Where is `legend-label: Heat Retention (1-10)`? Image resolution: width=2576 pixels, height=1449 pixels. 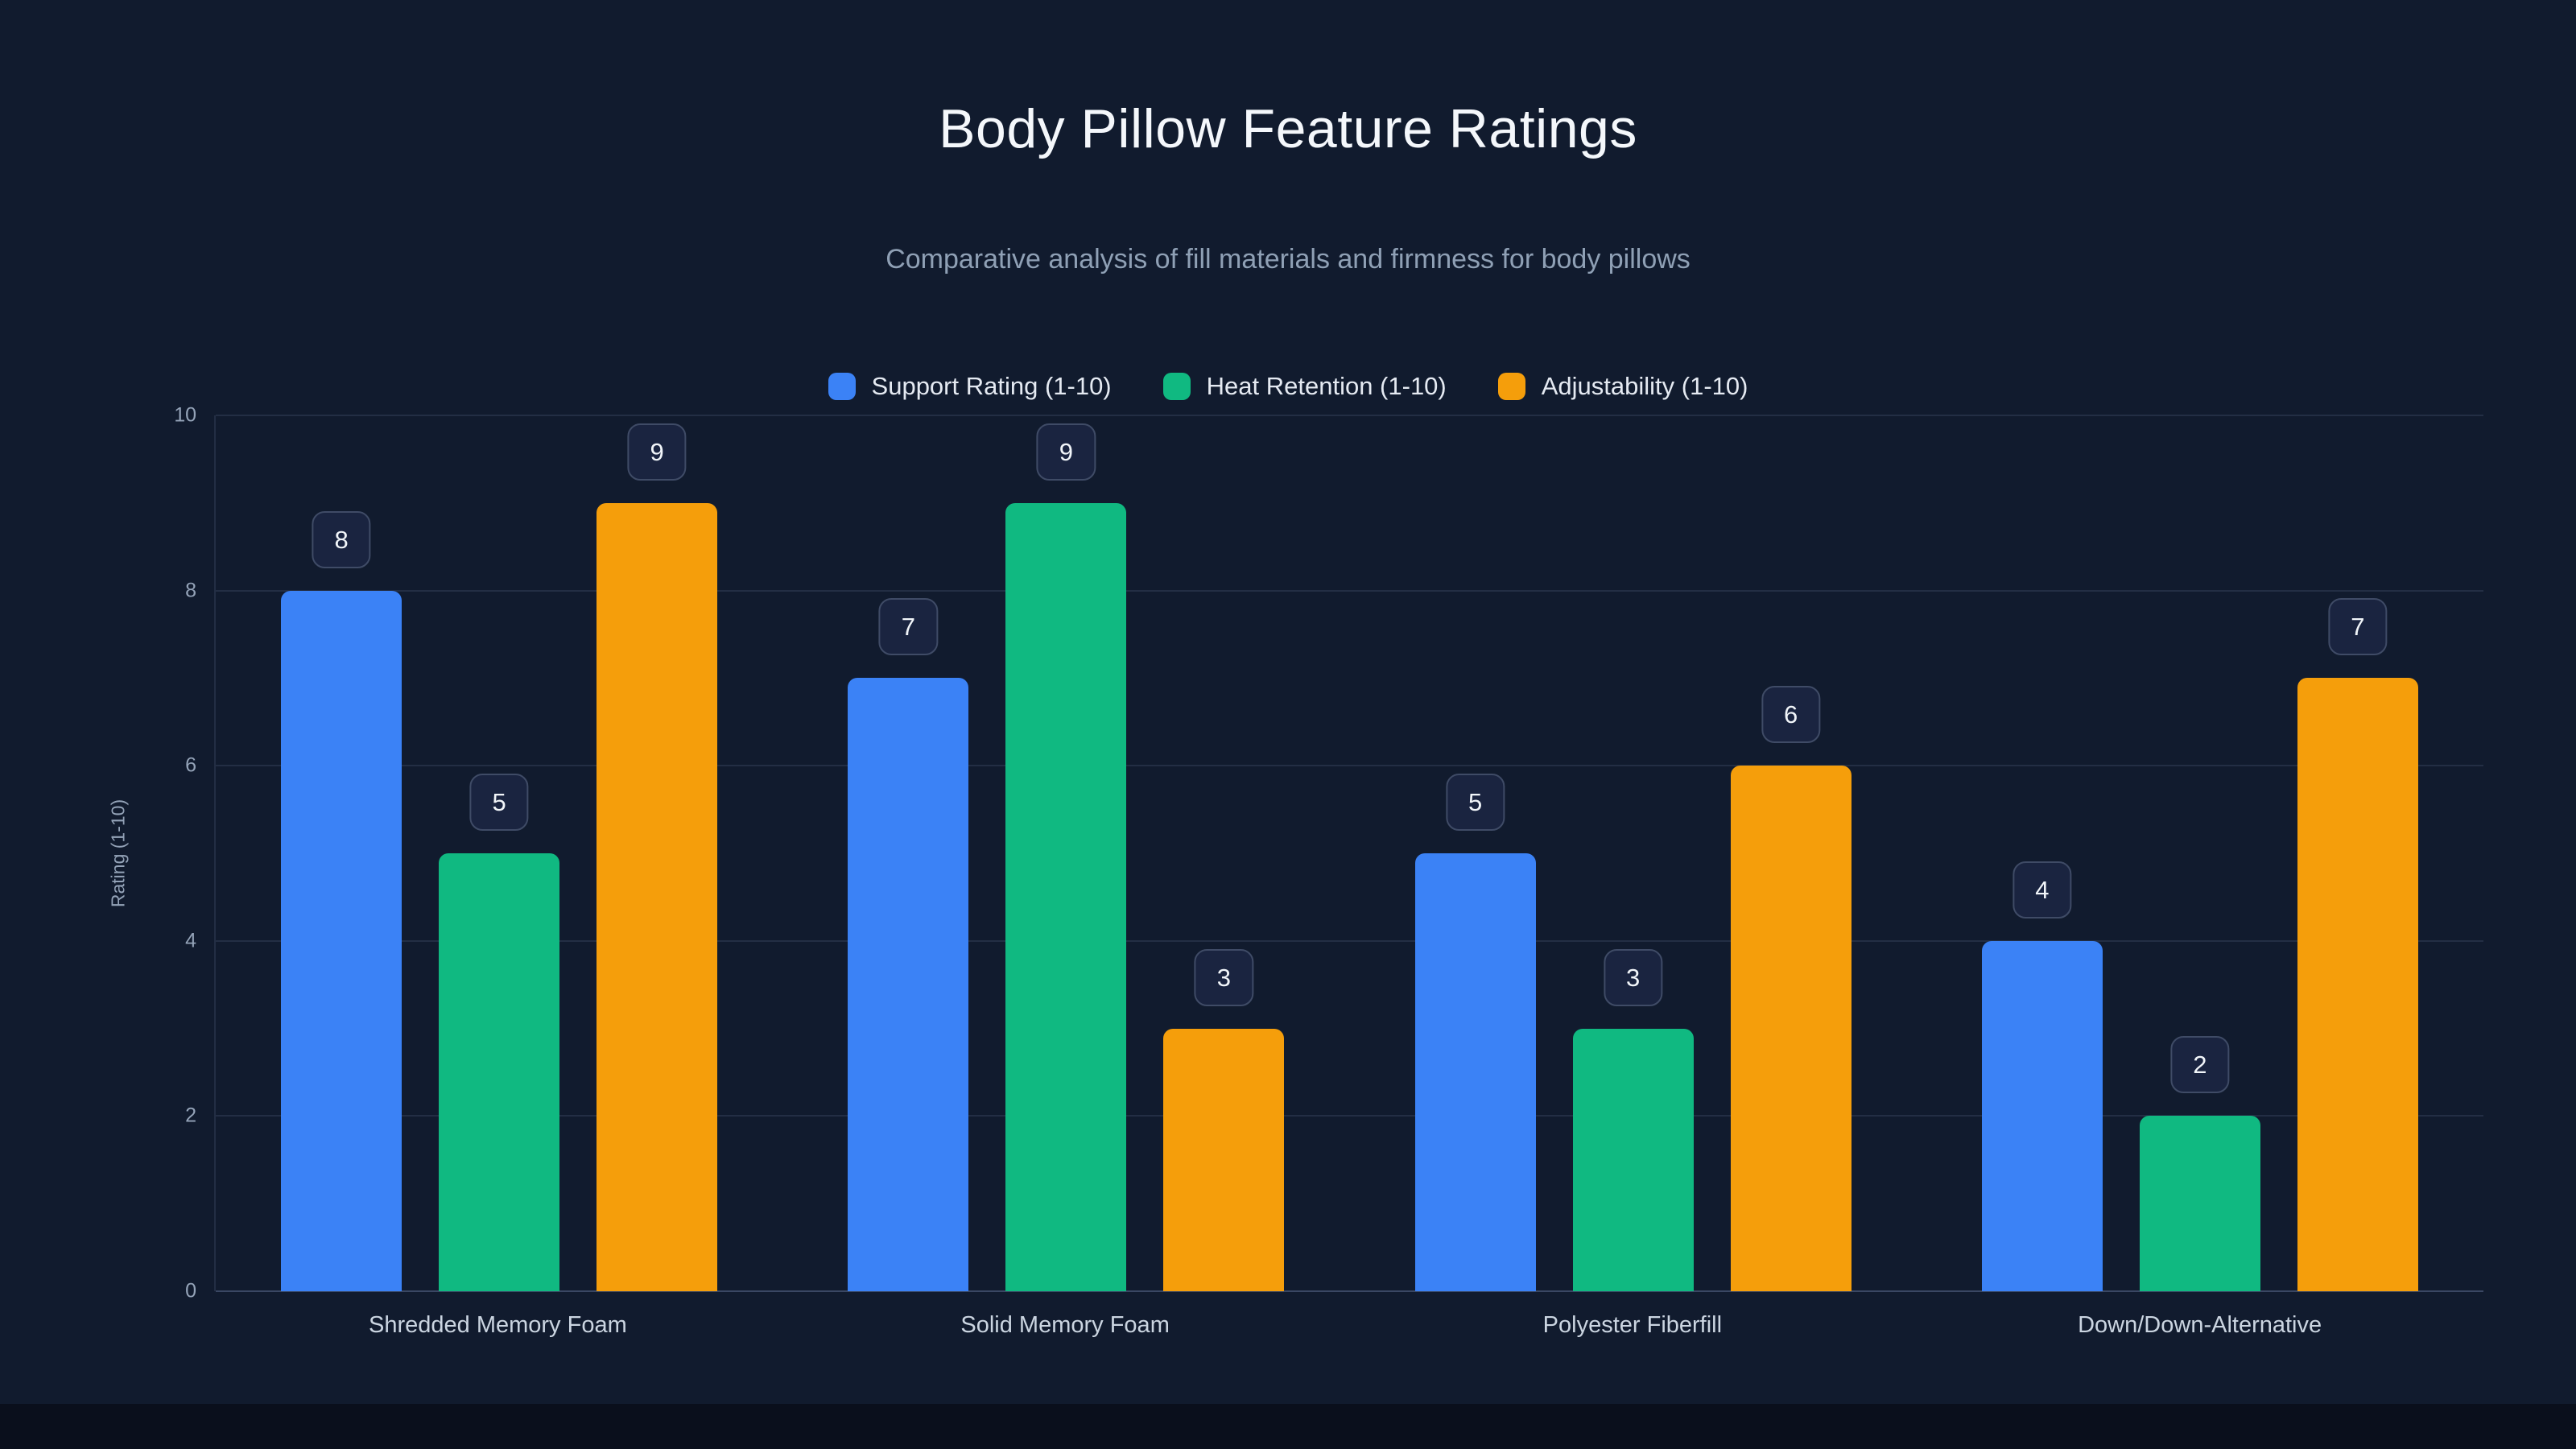
legend-label: Heat Retention (1-10) is located at coordinates (1326, 386).